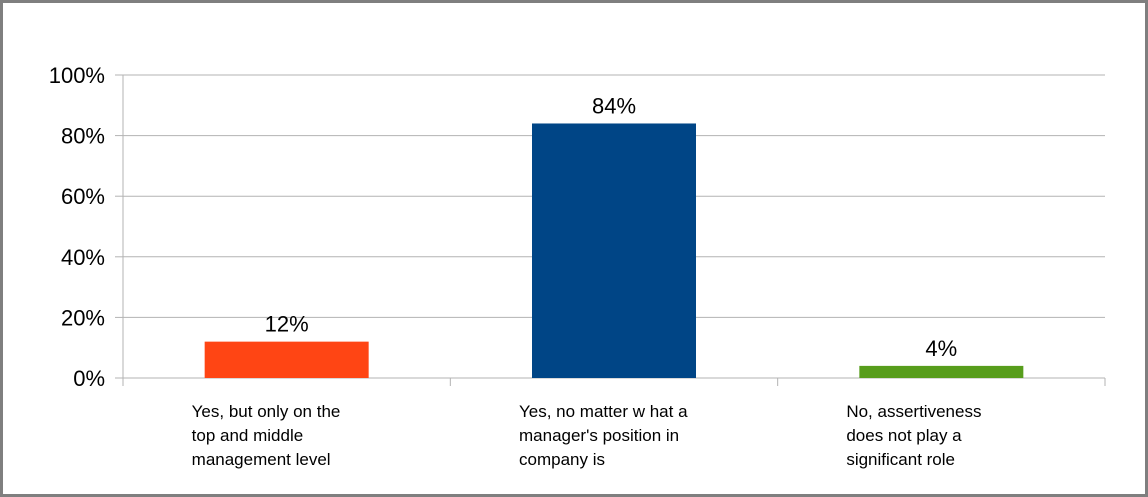  Describe the element at coordinates (900, 459) in the screenshot. I see `category-label: significant role` at that location.